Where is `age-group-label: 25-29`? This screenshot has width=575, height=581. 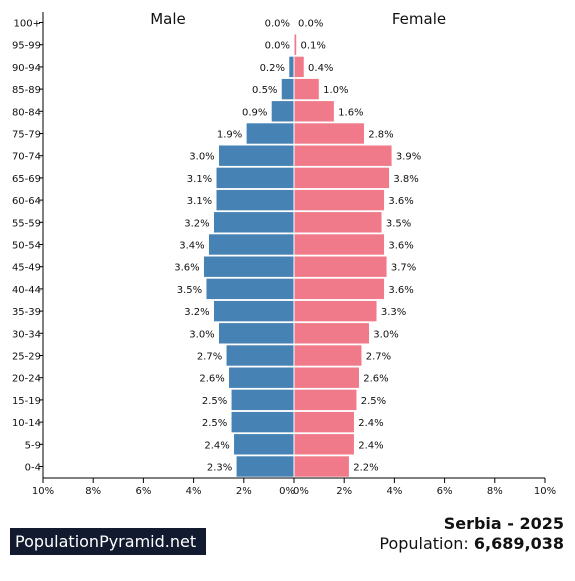 age-group-label: 25-29 is located at coordinates (26, 357).